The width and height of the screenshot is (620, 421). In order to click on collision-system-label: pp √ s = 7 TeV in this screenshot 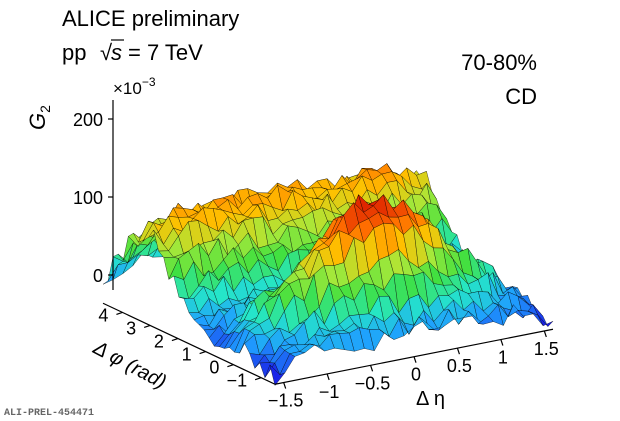, I will do `click(132, 52)`.